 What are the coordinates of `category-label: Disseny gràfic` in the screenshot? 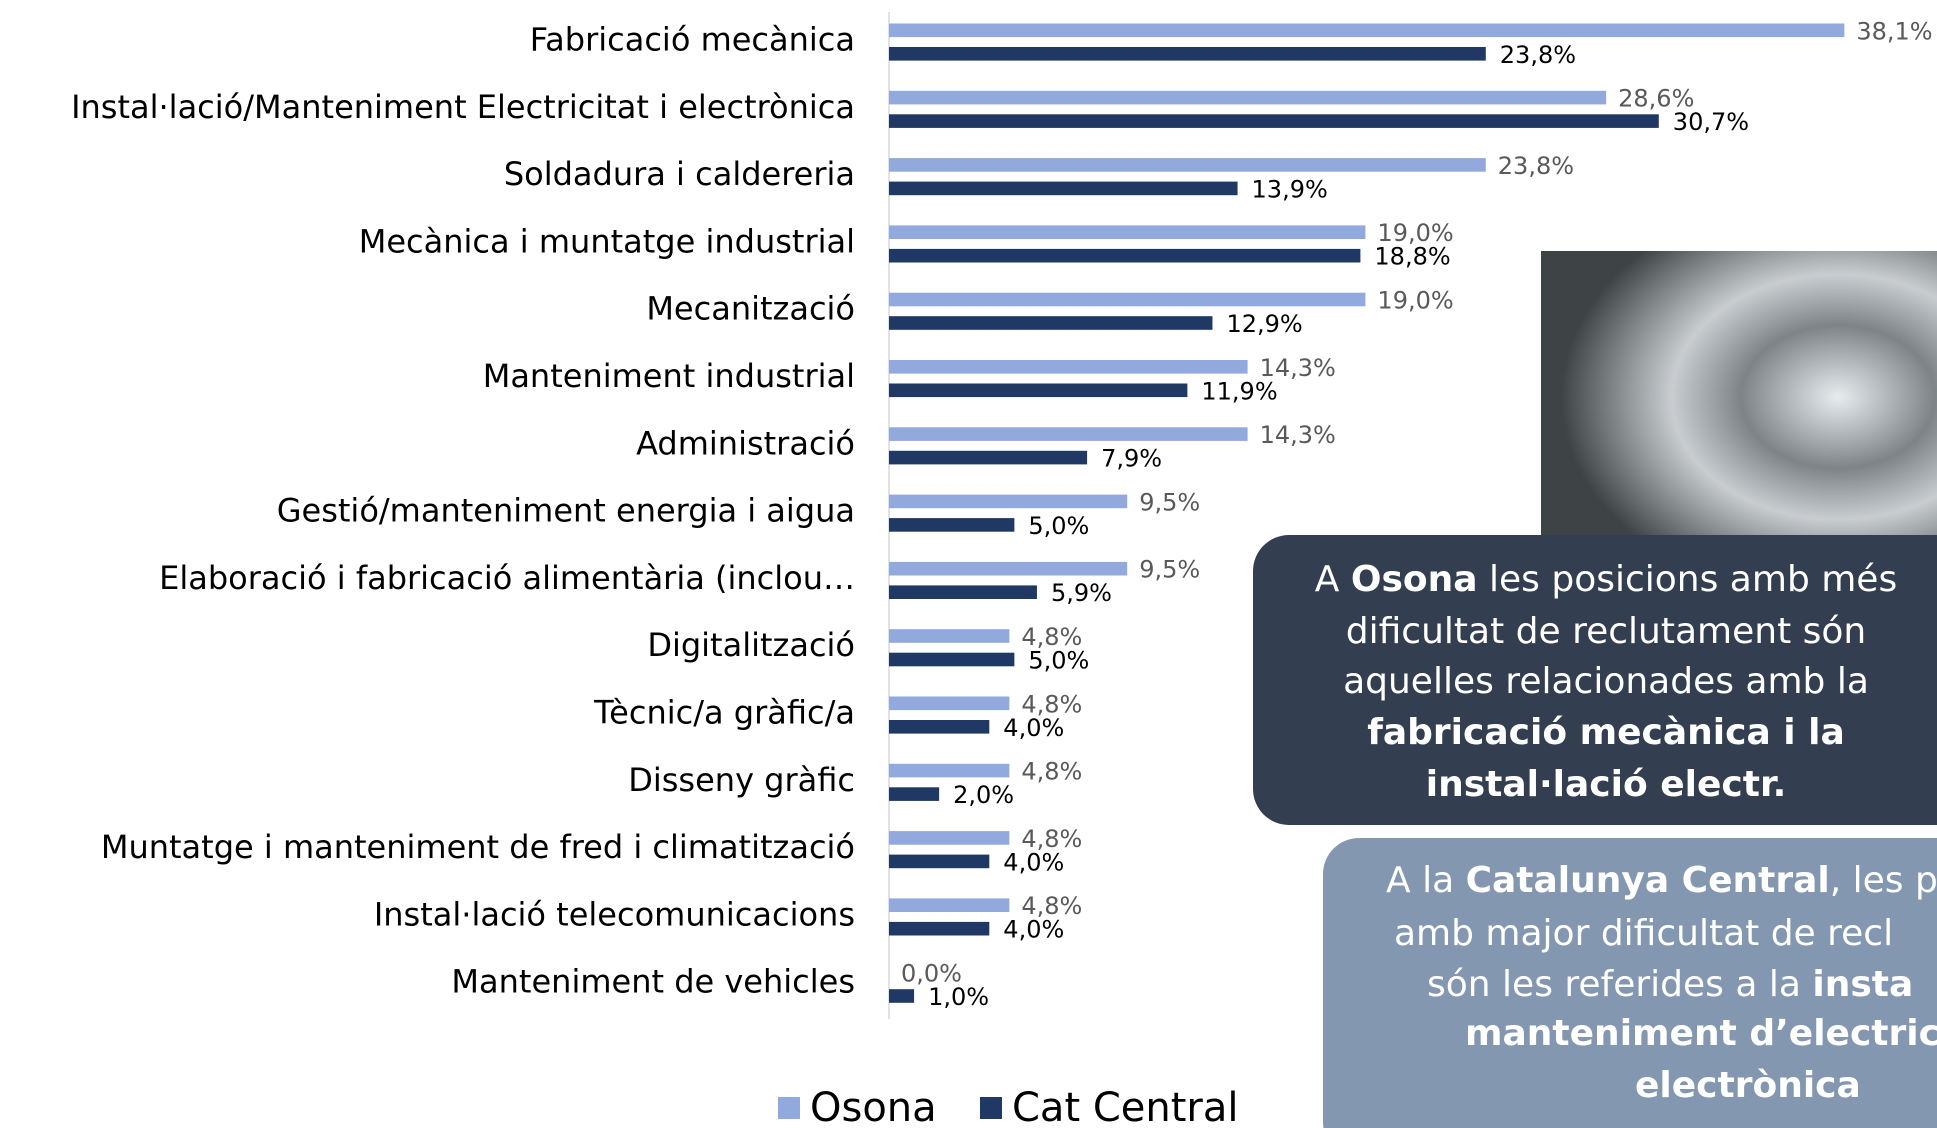 It's located at (741, 780).